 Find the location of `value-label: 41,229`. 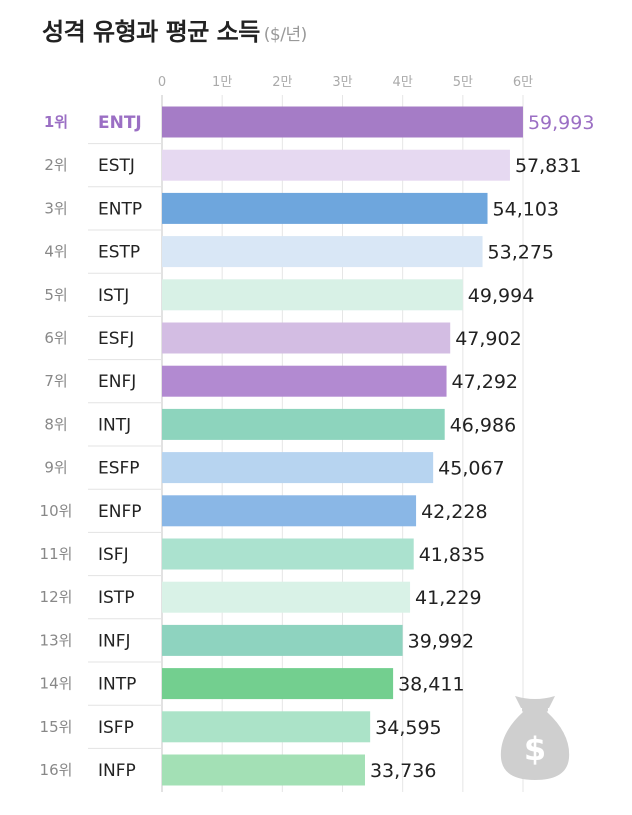

value-label: 41,229 is located at coordinates (448, 598).